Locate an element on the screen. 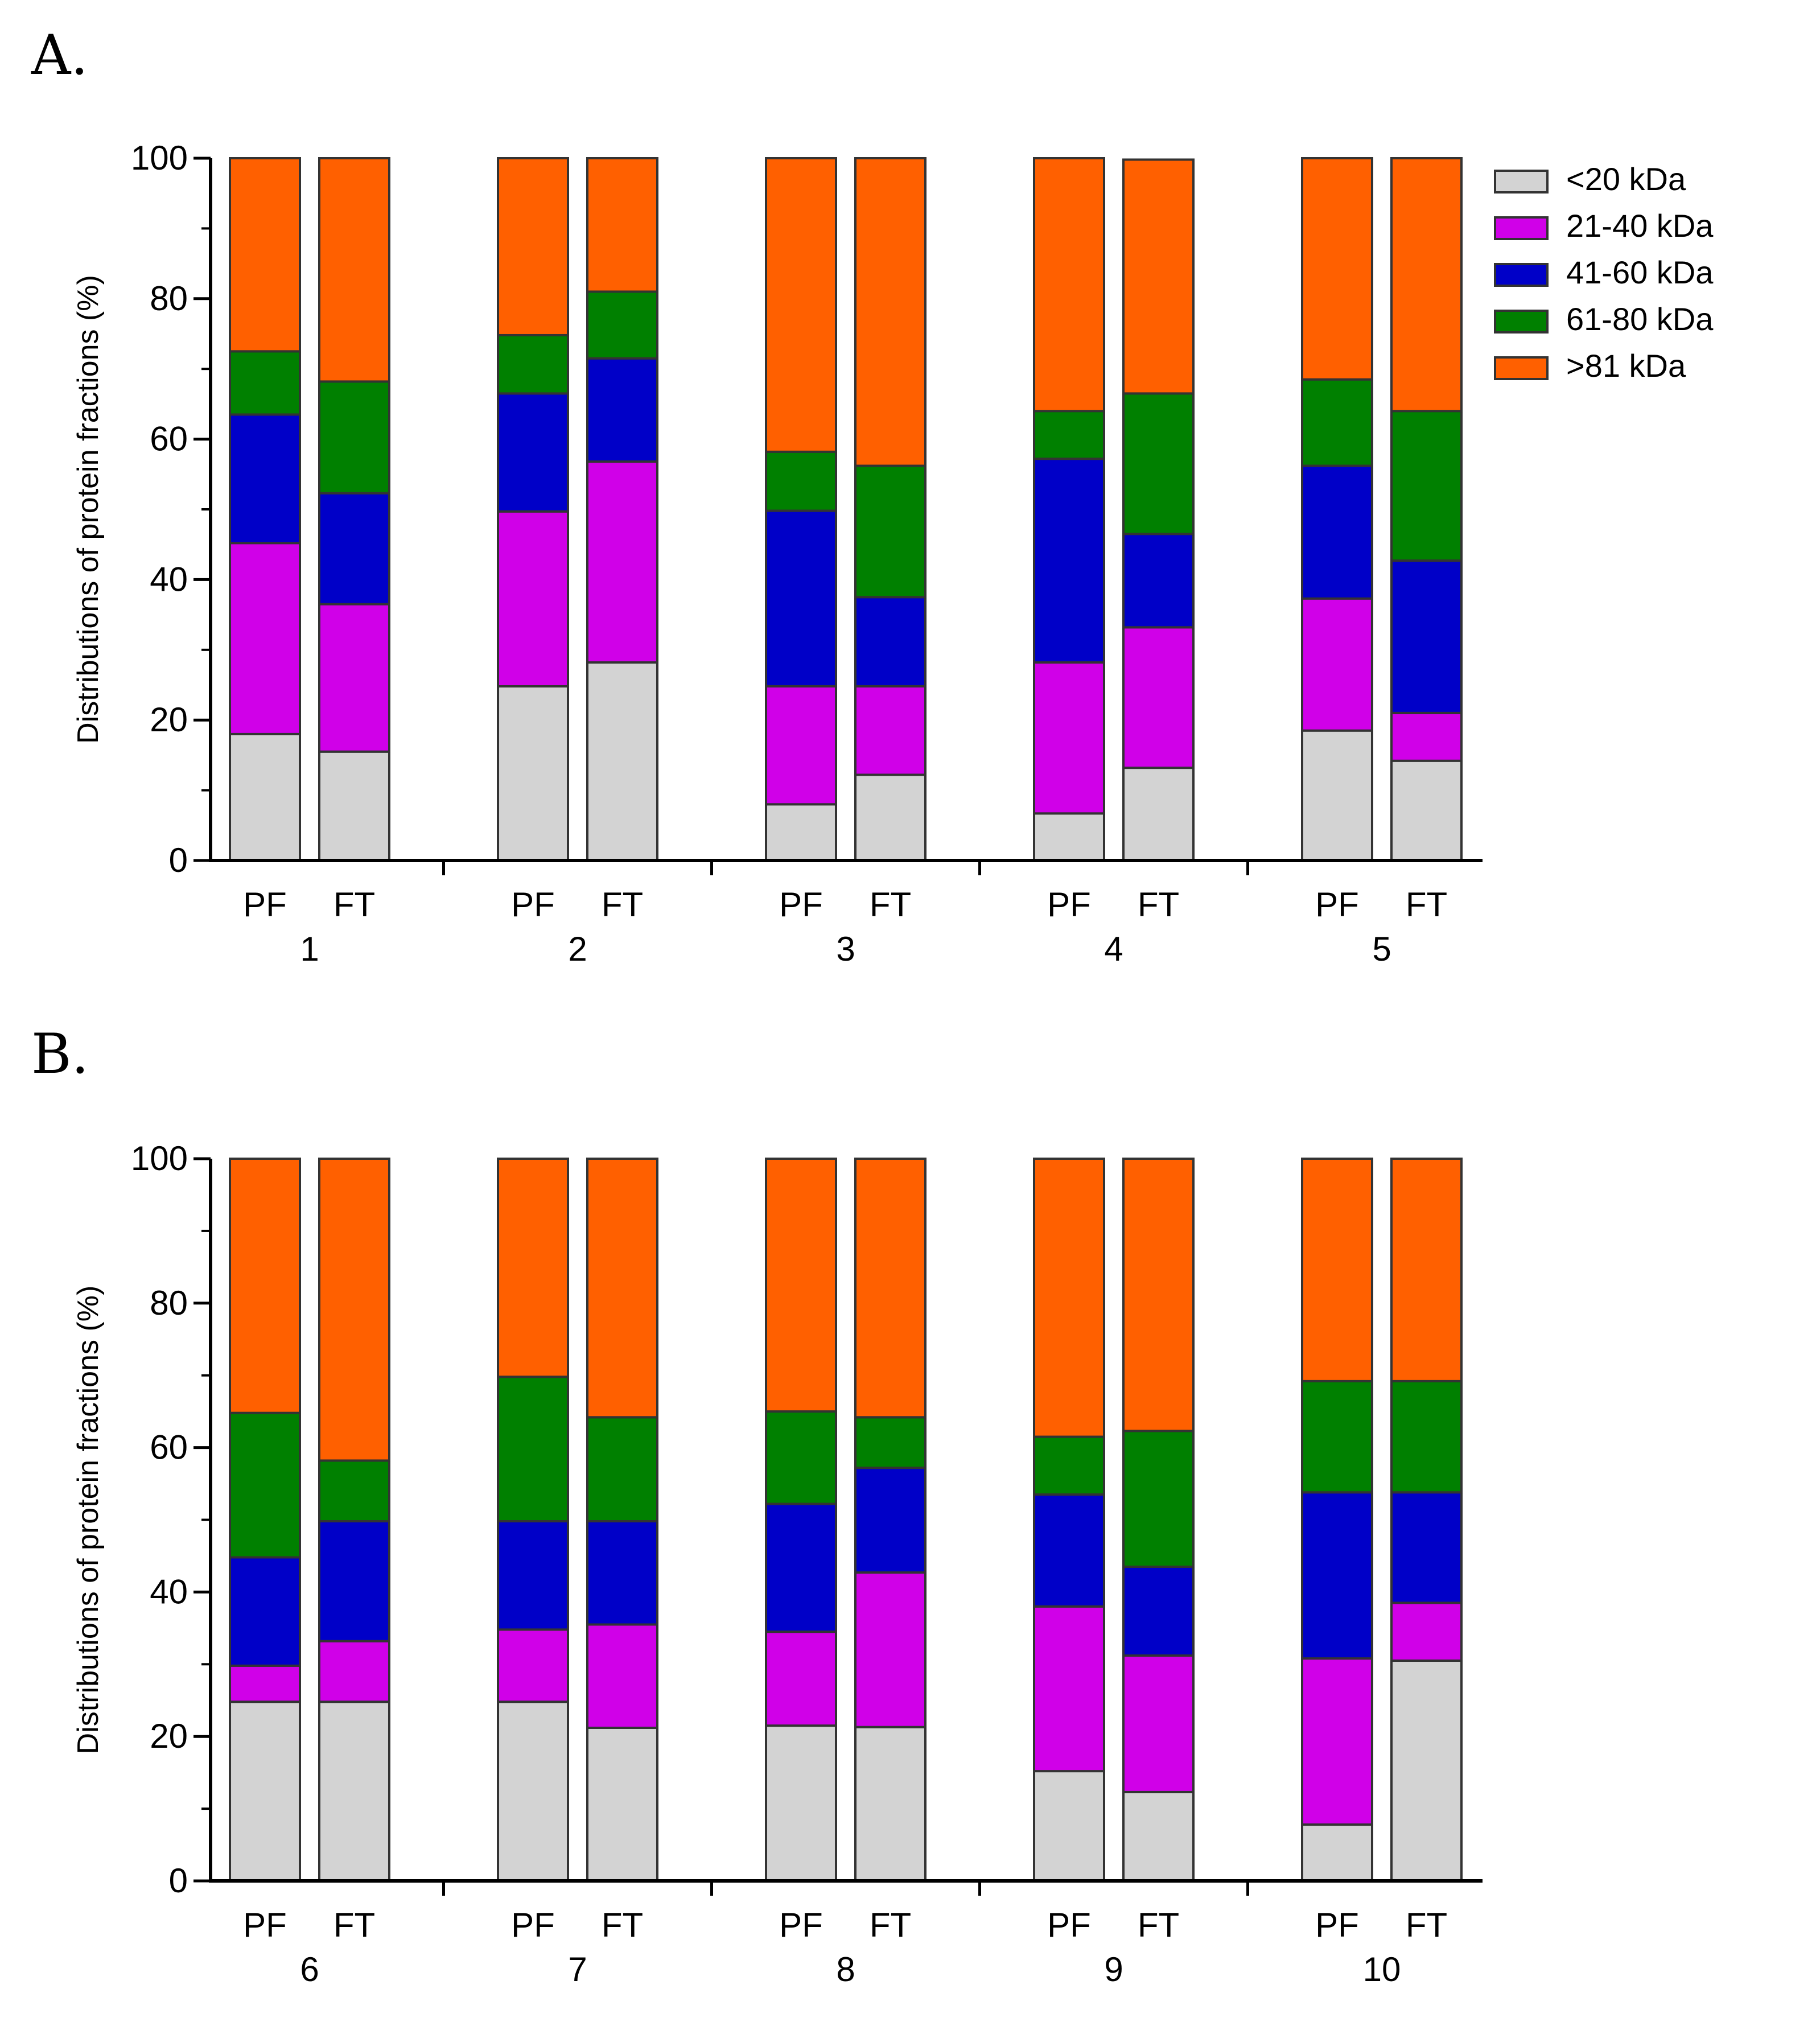  group-label: 5 is located at coordinates (1381, 949).